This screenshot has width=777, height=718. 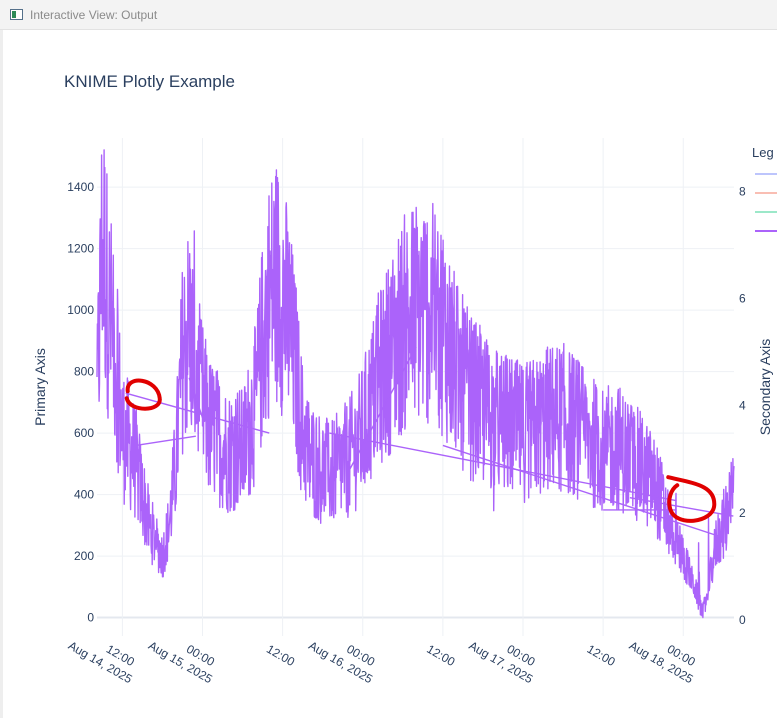 What do you see at coordinates (742, 620) in the screenshot?
I see `y2-tick-label: 0` at bounding box center [742, 620].